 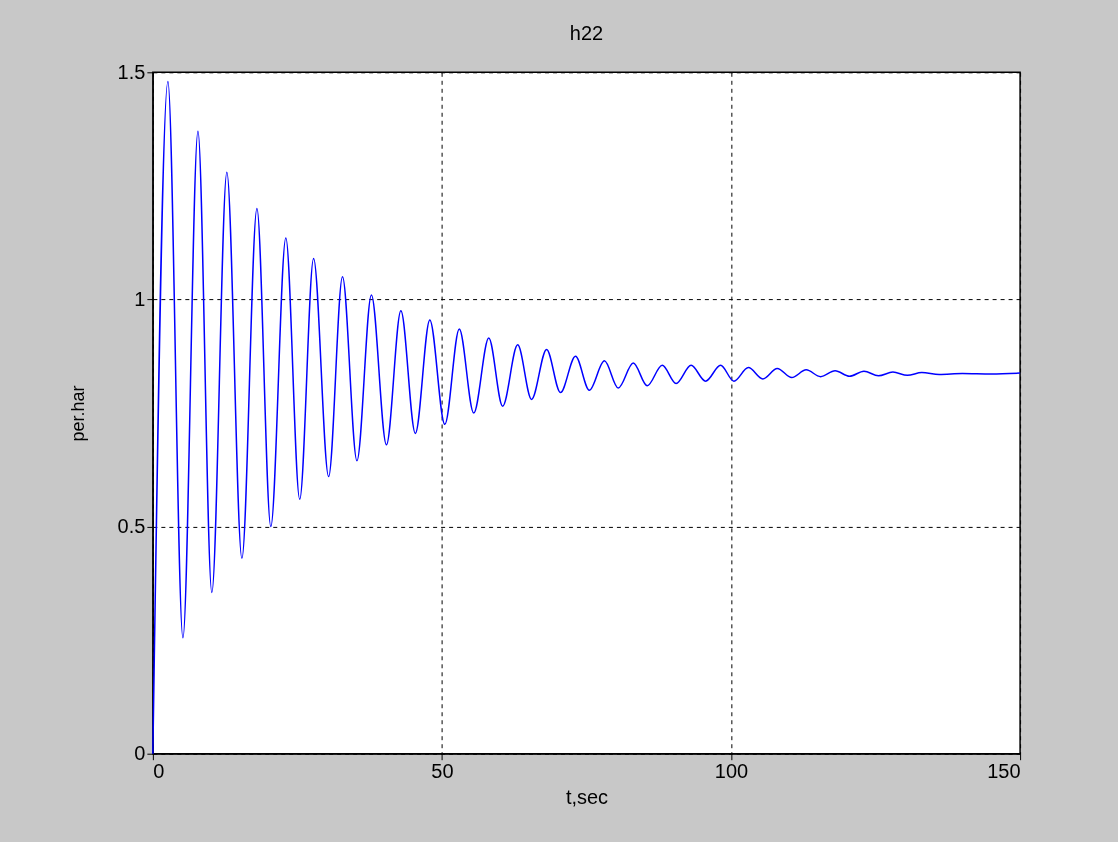 What do you see at coordinates (1004, 771) in the screenshot?
I see `x-tick-label: 150` at bounding box center [1004, 771].